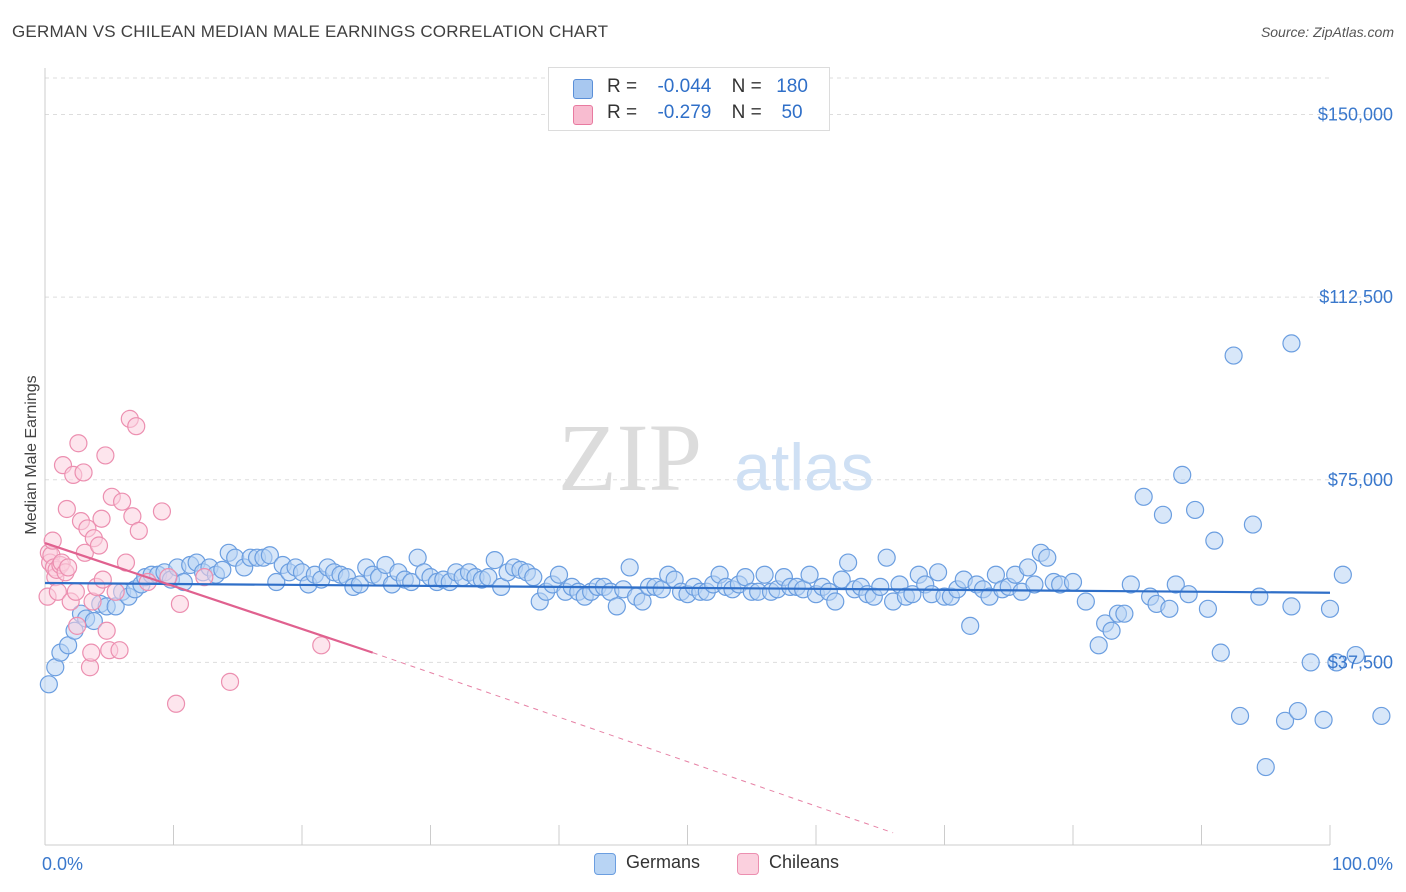  Describe the element at coordinates (1355, 115) in the screenshot. I see `y-tick-label: $150,000` at that location.